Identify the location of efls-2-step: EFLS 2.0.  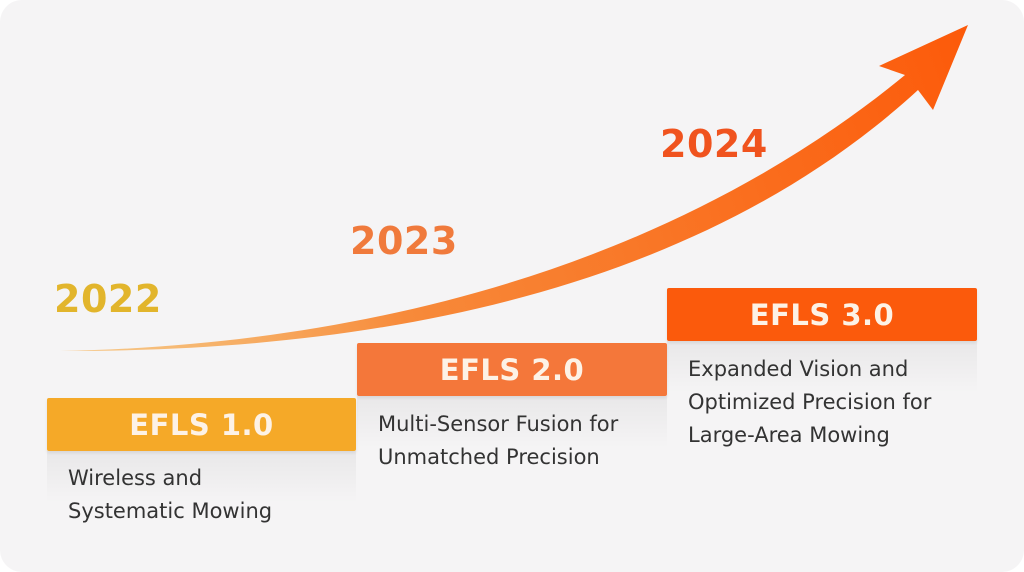
(512, 369).